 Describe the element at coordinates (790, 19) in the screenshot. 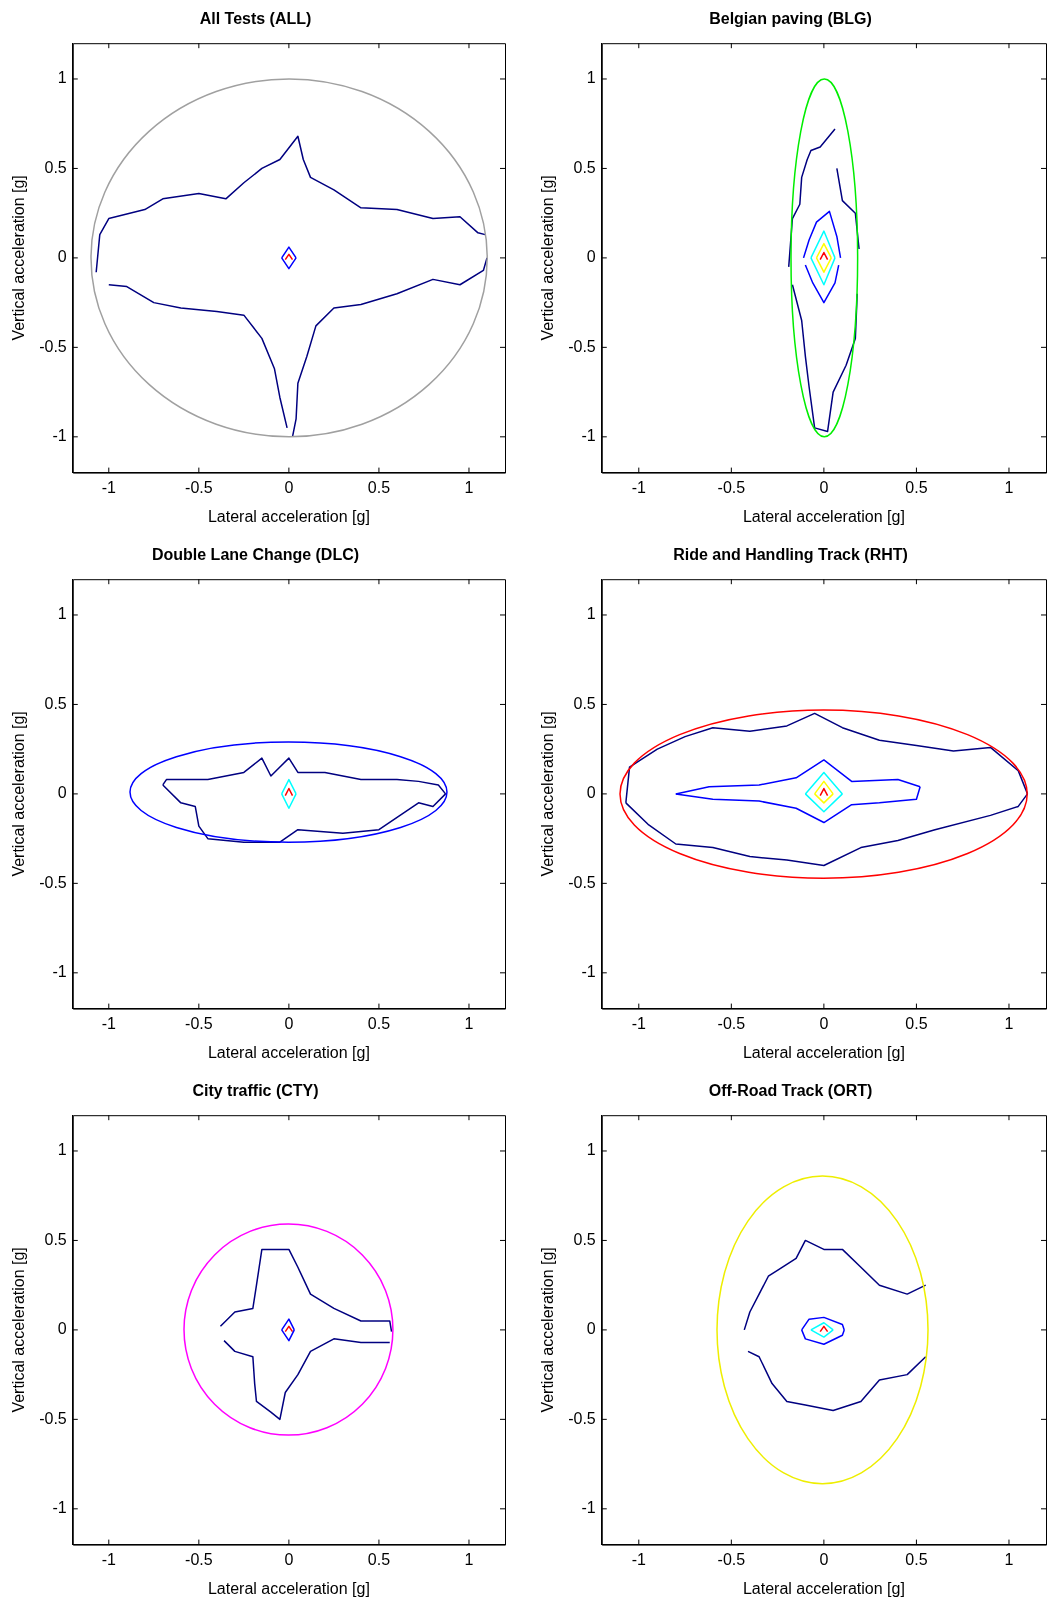

I see `chart-title: Belgian paving (BLG)` at that location.